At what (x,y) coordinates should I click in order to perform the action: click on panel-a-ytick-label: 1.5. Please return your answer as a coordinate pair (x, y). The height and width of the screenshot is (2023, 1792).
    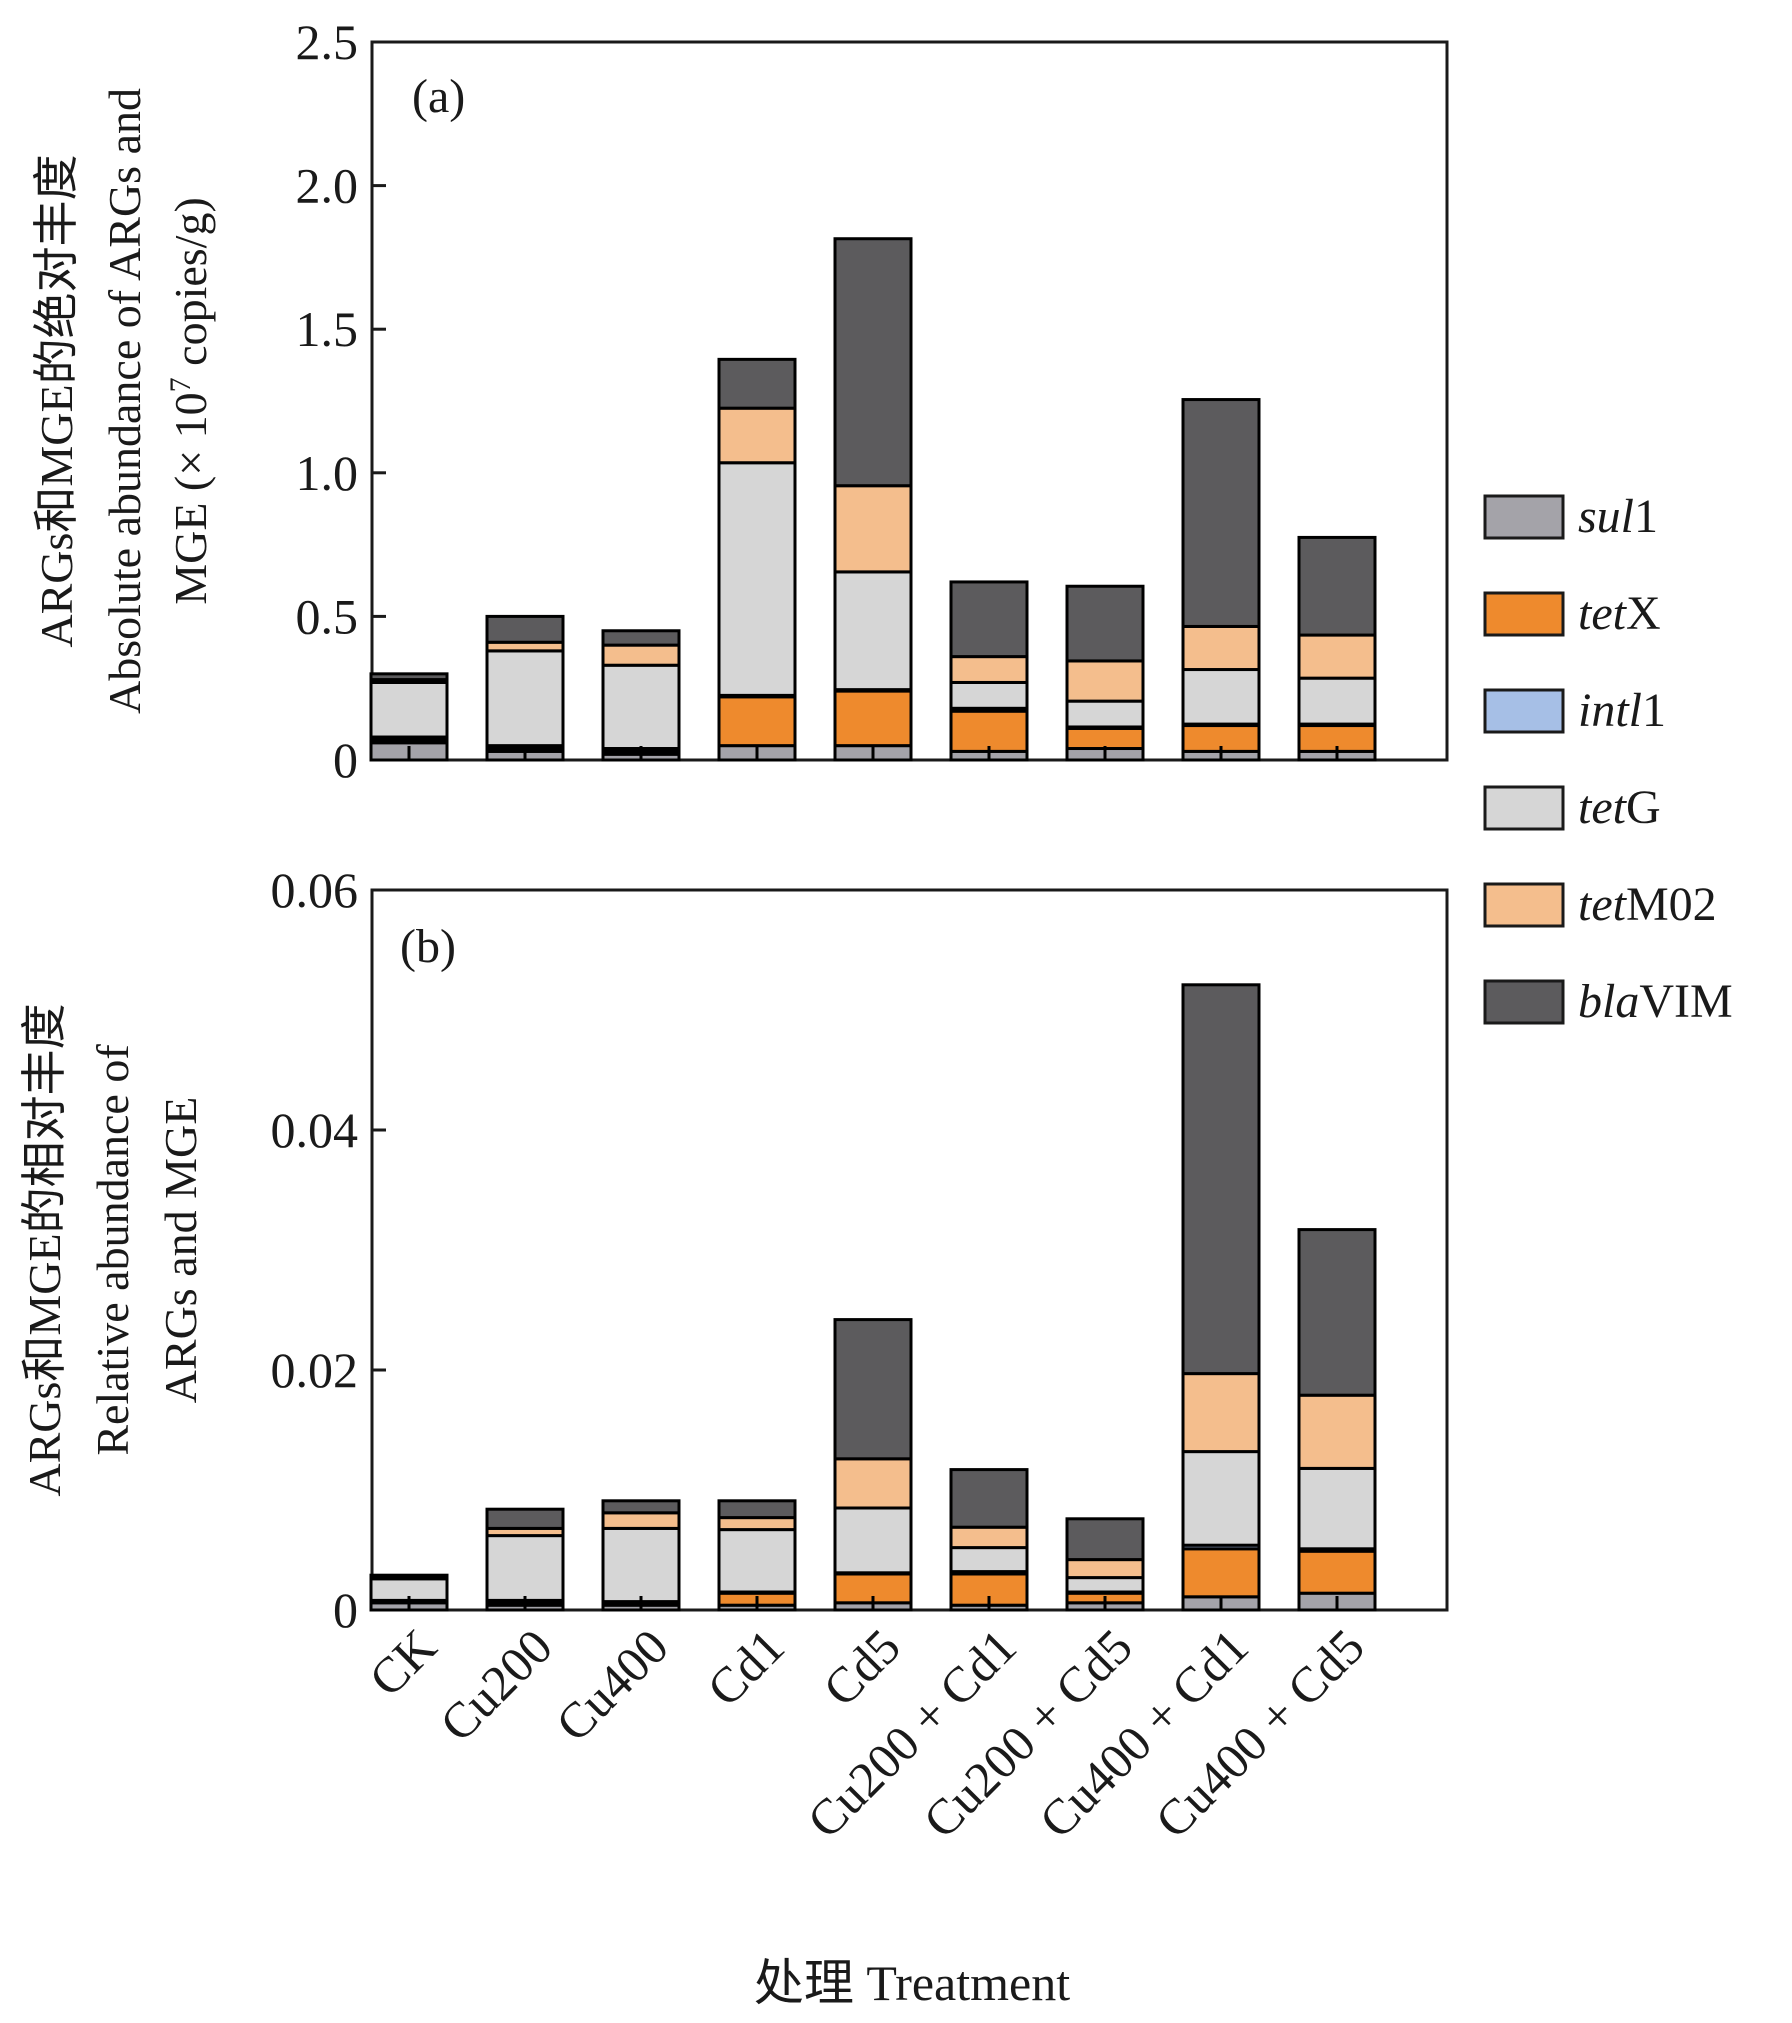
    Looking at the image, I should click on (327, 329).